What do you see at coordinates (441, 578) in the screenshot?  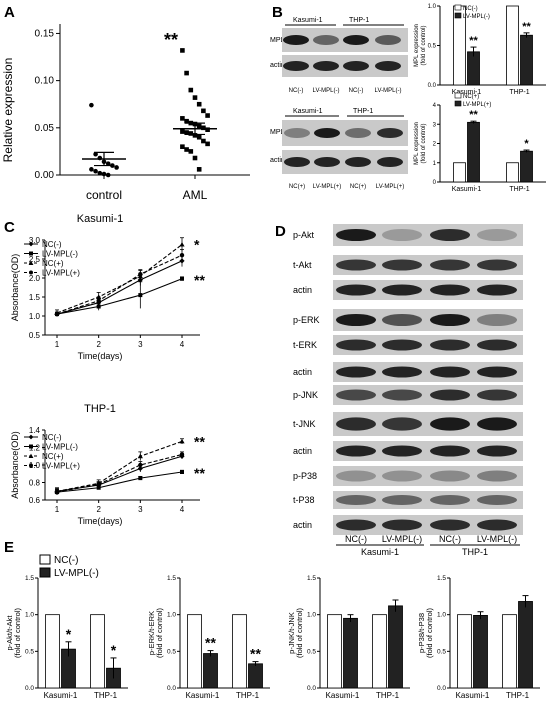 I see `e-chart-4-y-tick-label: 1.5` at bounding box center [441, 578].